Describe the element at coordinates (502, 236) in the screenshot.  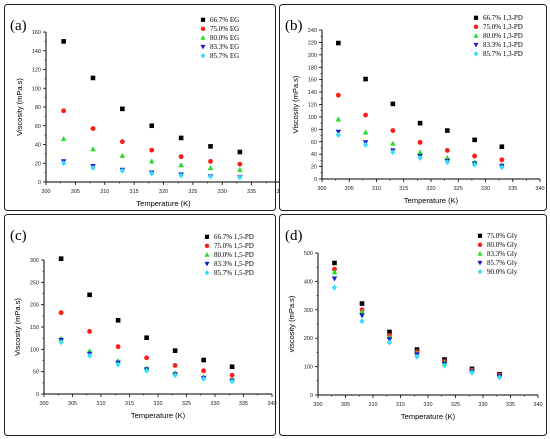
I see `legend-label: 75.0% Gly` at that location.